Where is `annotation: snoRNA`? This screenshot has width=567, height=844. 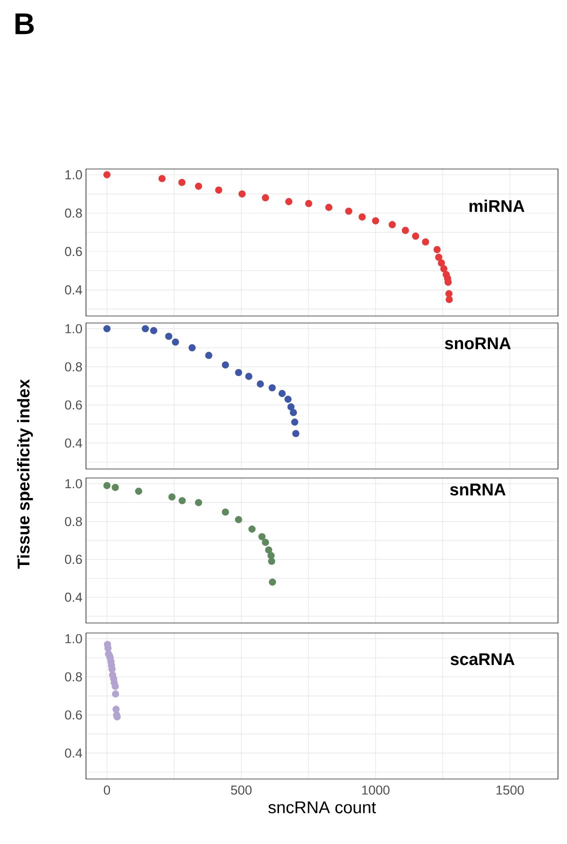
annotation: snoRNA is located at coordinates (477, 344).